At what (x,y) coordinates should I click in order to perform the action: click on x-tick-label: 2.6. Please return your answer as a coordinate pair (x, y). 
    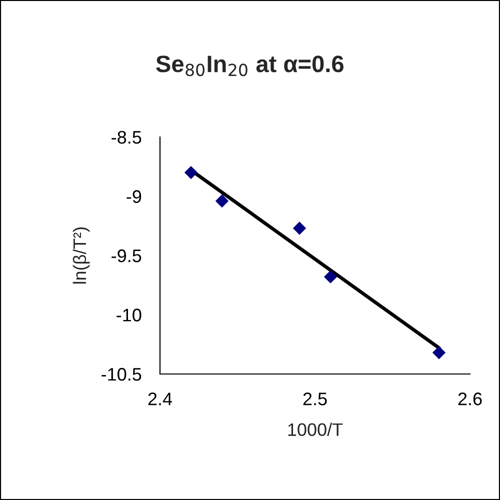
    Looking at the image, I should click on (470, 399).